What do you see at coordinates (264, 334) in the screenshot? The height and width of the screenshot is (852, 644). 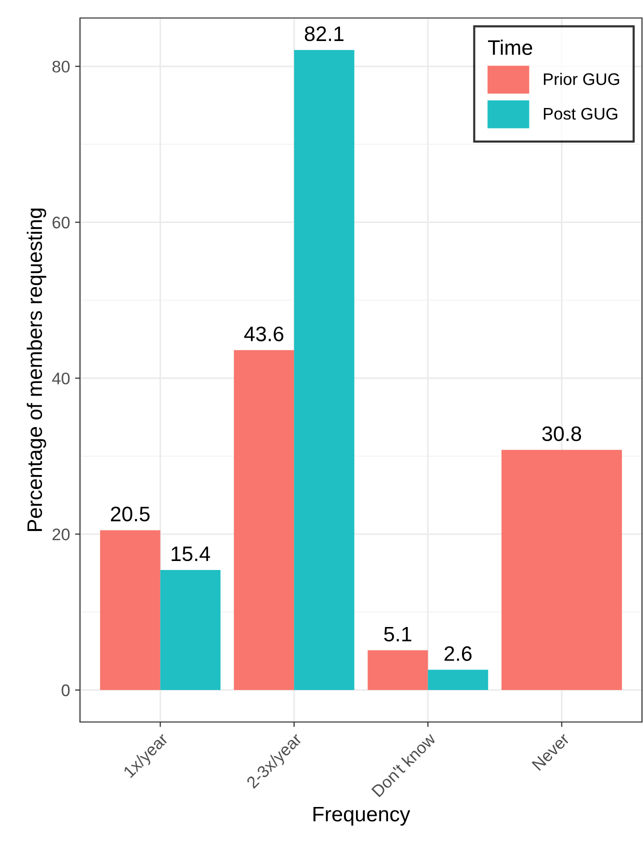 I see `data-label: 43.6` at bounding box center [264, 334].